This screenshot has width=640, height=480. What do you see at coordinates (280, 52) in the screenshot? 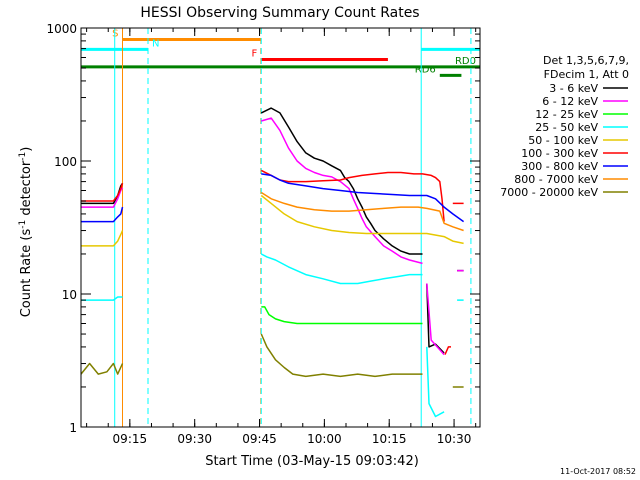
I see `flag-bars: S N F RD0 RD6` at bounding box center [280, 52].